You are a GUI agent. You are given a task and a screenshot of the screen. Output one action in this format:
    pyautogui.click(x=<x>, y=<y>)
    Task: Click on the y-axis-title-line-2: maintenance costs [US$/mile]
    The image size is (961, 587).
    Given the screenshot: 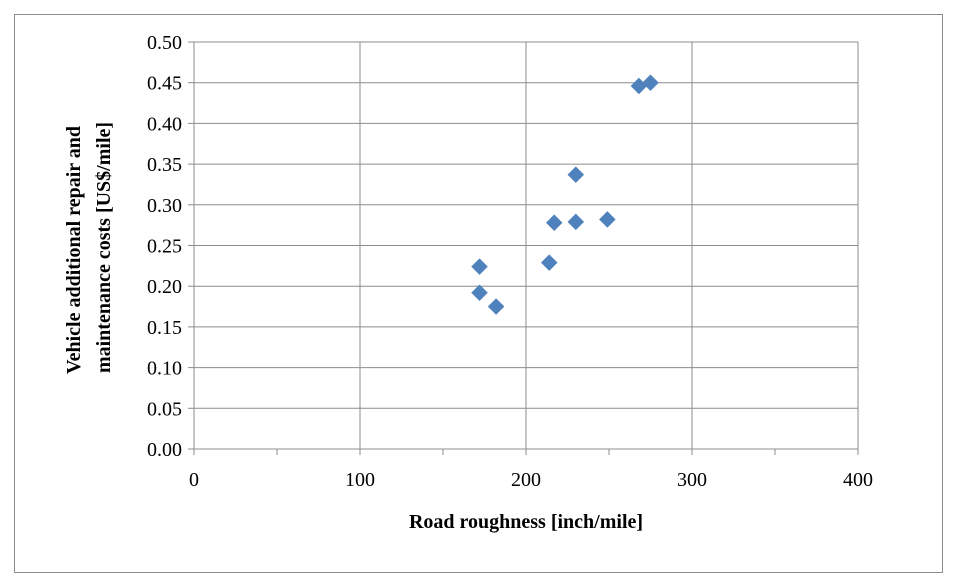 What is the action you would take?
    pyautogui.click(x=104, y=247)
    